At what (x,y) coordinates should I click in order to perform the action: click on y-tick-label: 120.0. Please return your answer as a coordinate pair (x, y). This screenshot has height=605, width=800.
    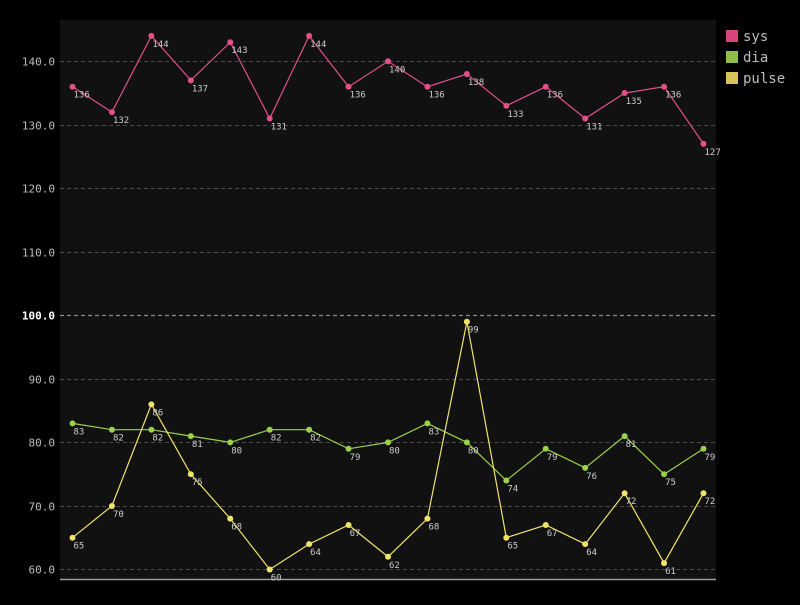
    Looking at the image, I should click on (38, 189).